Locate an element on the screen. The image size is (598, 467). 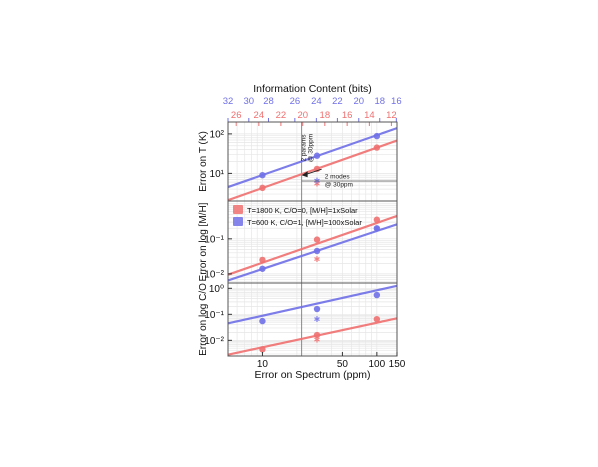
y-axis-label: Error on log [M/H] is located at coordinates (203, 241).